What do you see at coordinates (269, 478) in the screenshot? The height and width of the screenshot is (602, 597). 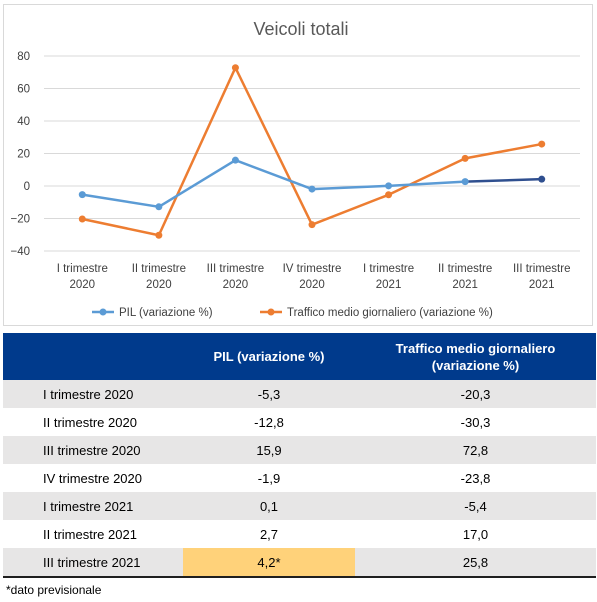 I see `pil-cell: -1,9` at bounding box center [269, 478].